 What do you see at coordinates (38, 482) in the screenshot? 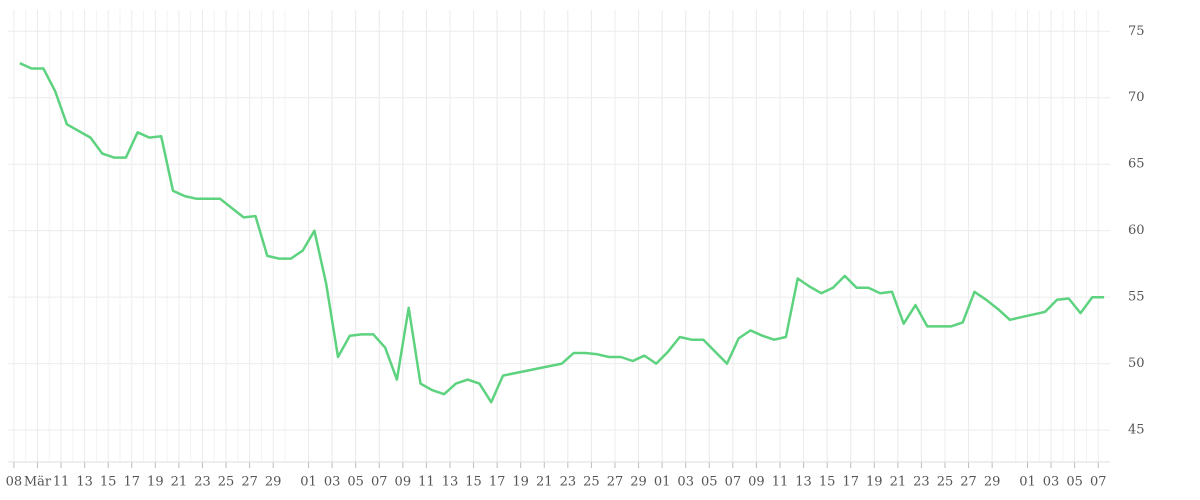
I see `x-tick-label: Mär` at bounding box center [38, 482].